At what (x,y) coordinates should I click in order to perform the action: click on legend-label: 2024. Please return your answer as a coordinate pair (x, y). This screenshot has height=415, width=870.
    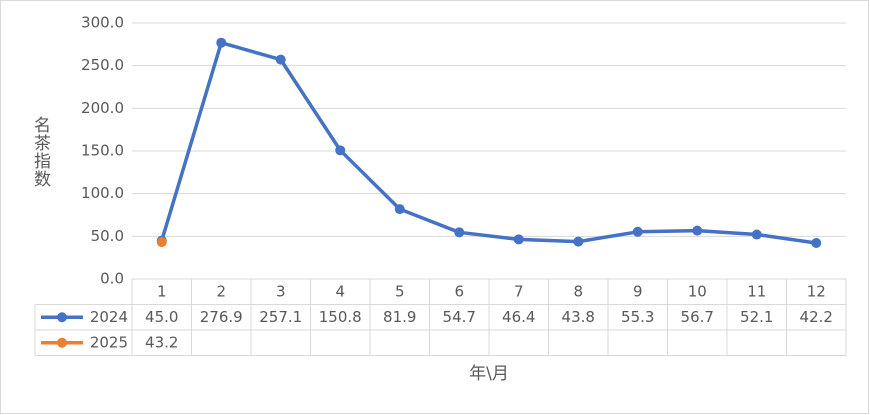
    Looking at the image, I should click on (109, 317).